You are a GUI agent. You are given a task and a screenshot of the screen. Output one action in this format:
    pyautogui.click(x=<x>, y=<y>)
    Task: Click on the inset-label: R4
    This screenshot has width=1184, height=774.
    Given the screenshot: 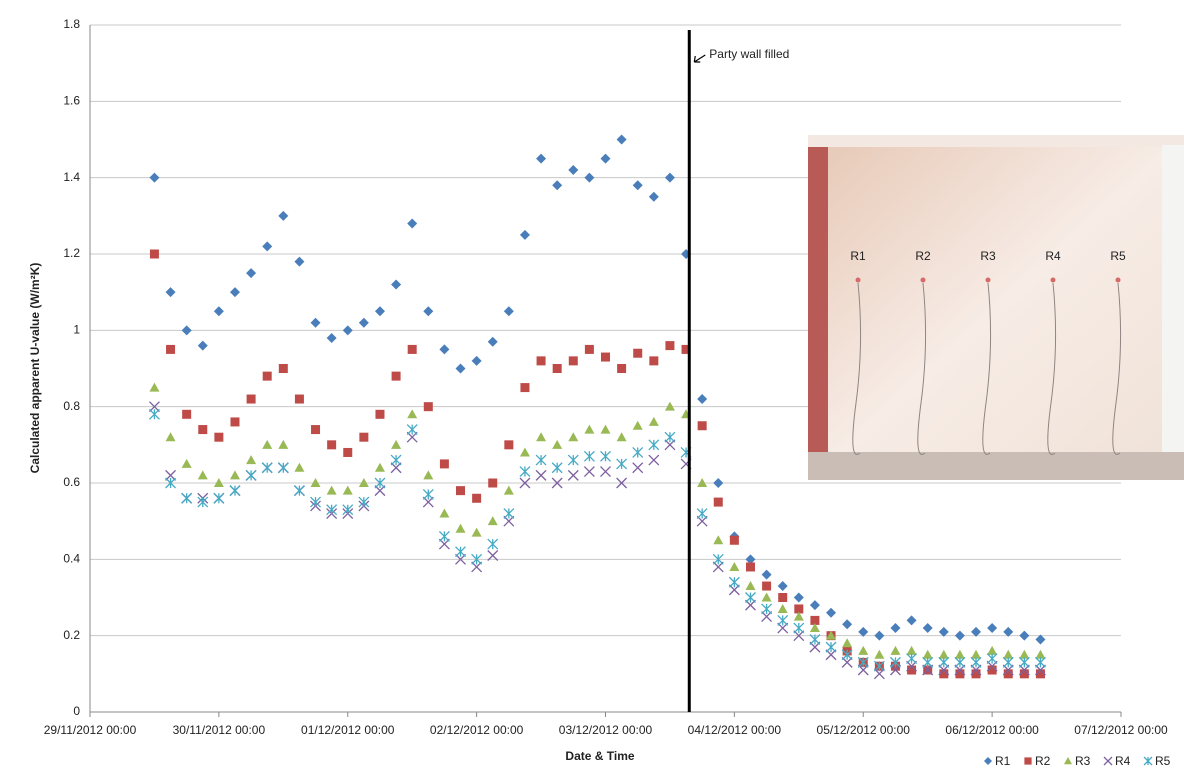 What is the action you would take?
    pyautogui.click(x=1053, y=256)
    